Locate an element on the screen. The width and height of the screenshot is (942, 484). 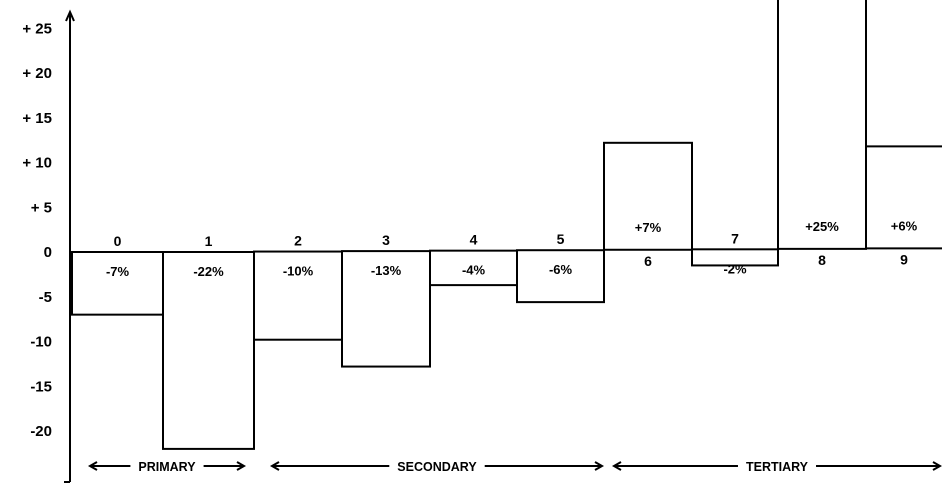
sector-label: SECONDARY is located at coordinates (437, 467).